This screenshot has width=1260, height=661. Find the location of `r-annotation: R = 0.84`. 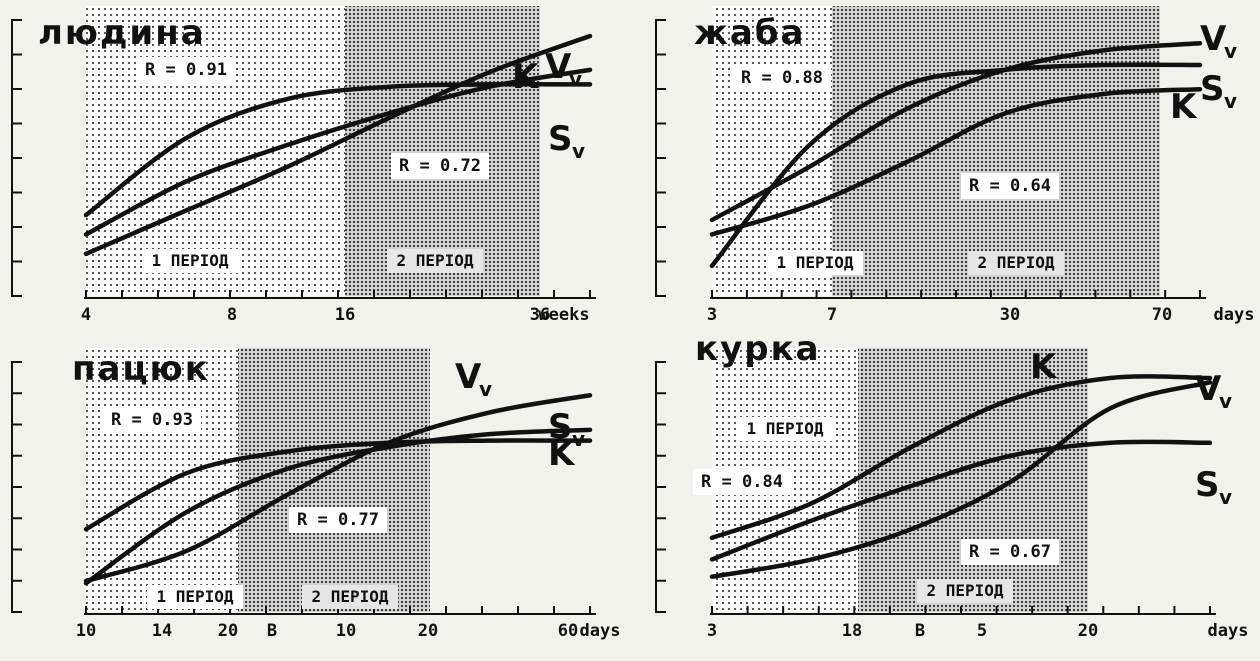

r-annotation: R = 0.84 is located at coordinates (742, 482).